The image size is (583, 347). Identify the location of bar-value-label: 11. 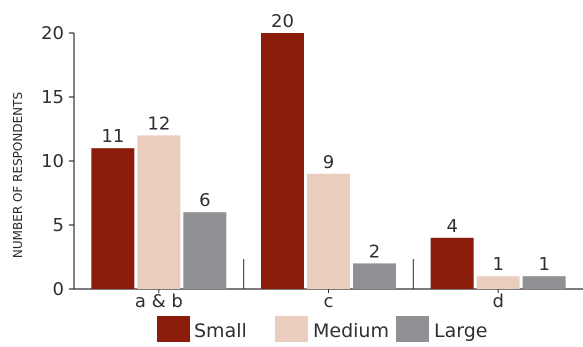
(112, 136).